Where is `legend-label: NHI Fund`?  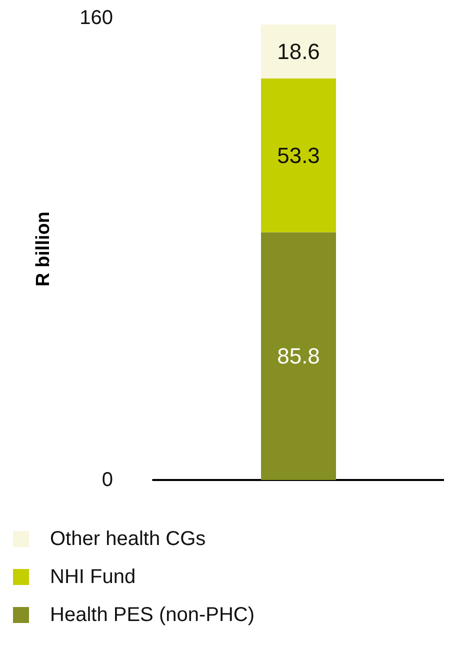 legend-label: NHI Fund is located at coordinates (93, 577).